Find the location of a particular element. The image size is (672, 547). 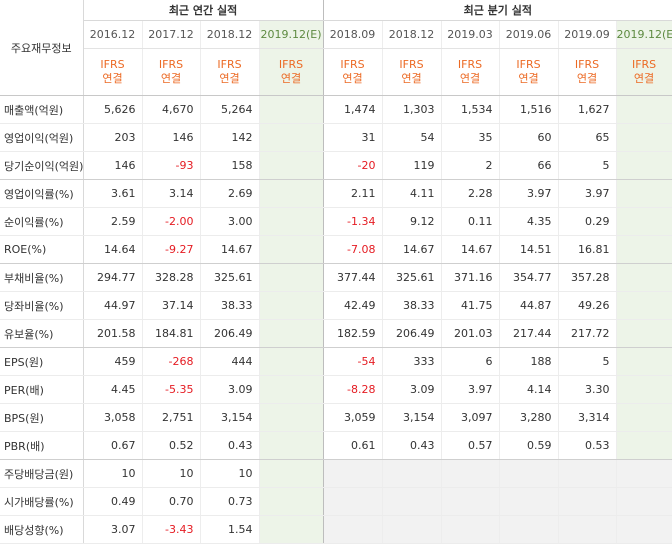

value-cell: 5,264 is located at coordinates (230, 109).